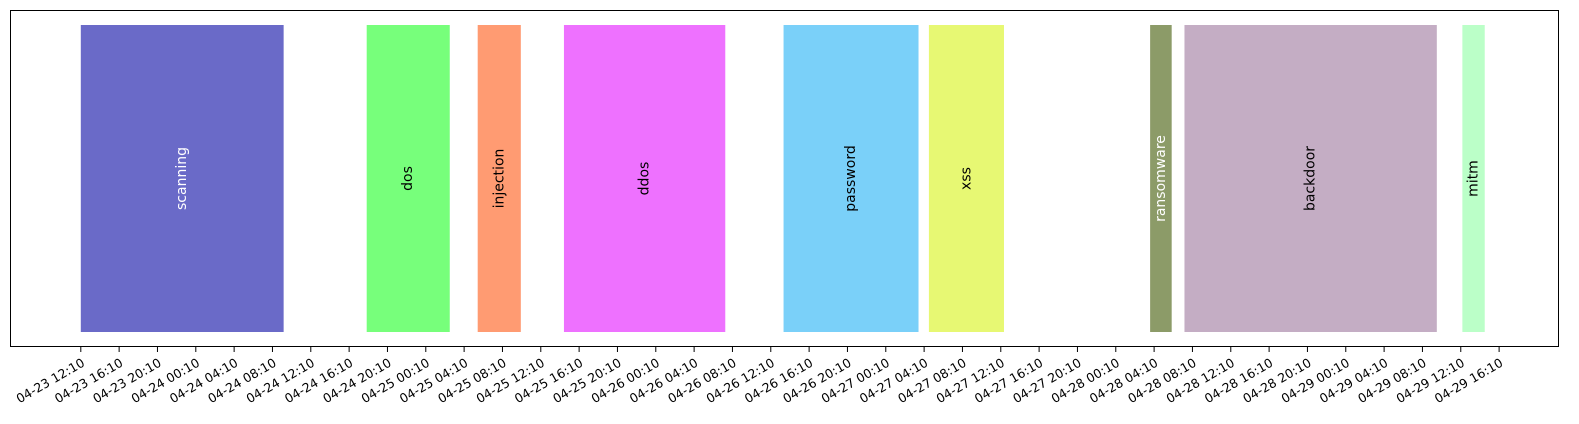 This screenshot has width=1579, height=424. I want to click on event-bar-dos, so click(408, 178).